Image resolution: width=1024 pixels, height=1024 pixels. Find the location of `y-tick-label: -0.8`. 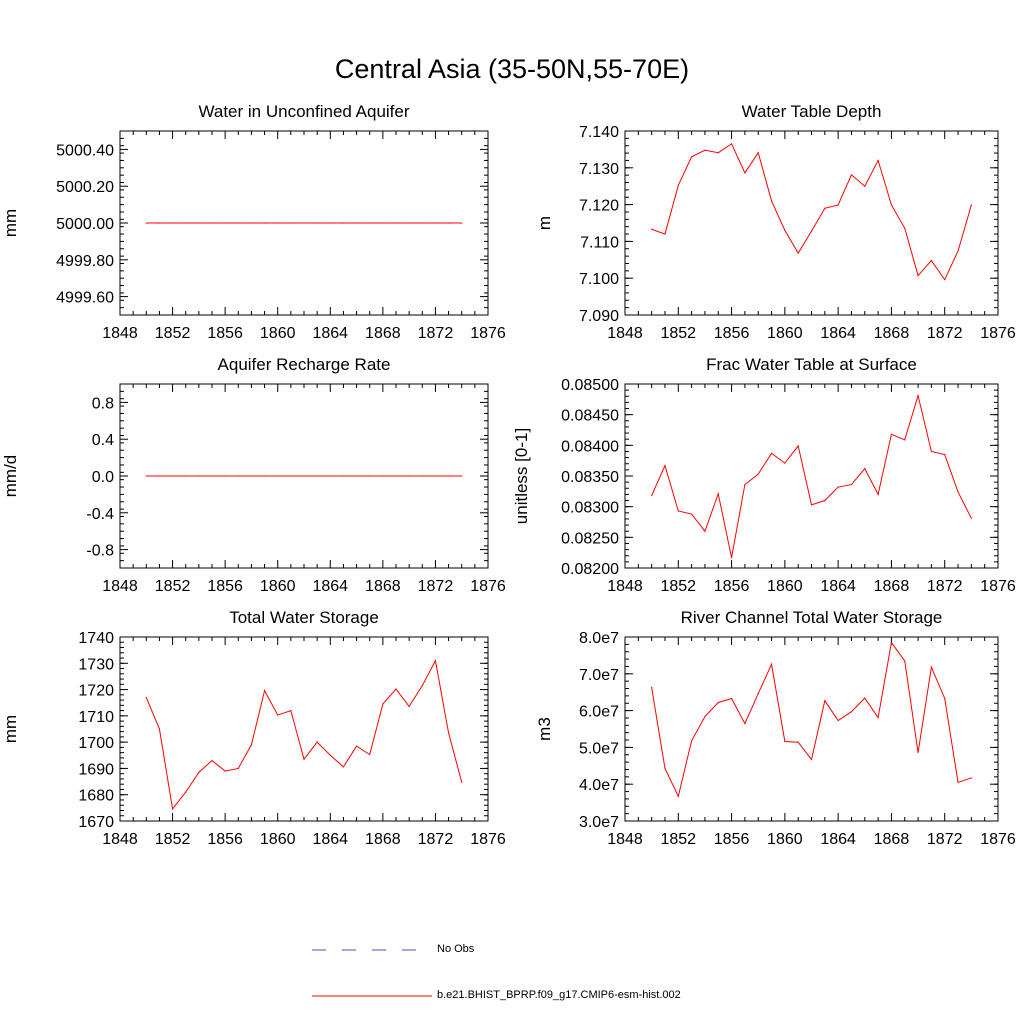

y-tick-label: -0.8 is located at coordinates (100, 551).